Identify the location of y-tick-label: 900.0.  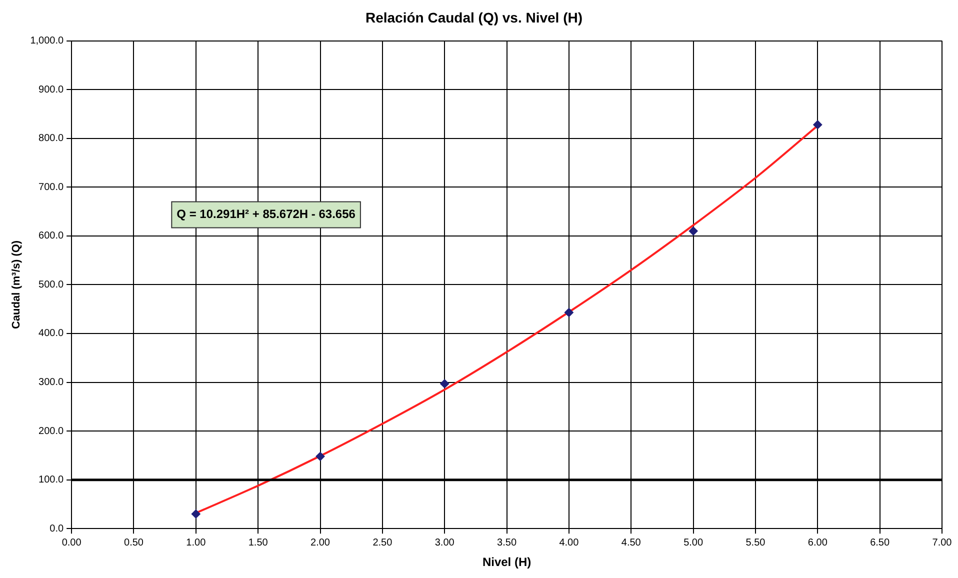
(51, 90).